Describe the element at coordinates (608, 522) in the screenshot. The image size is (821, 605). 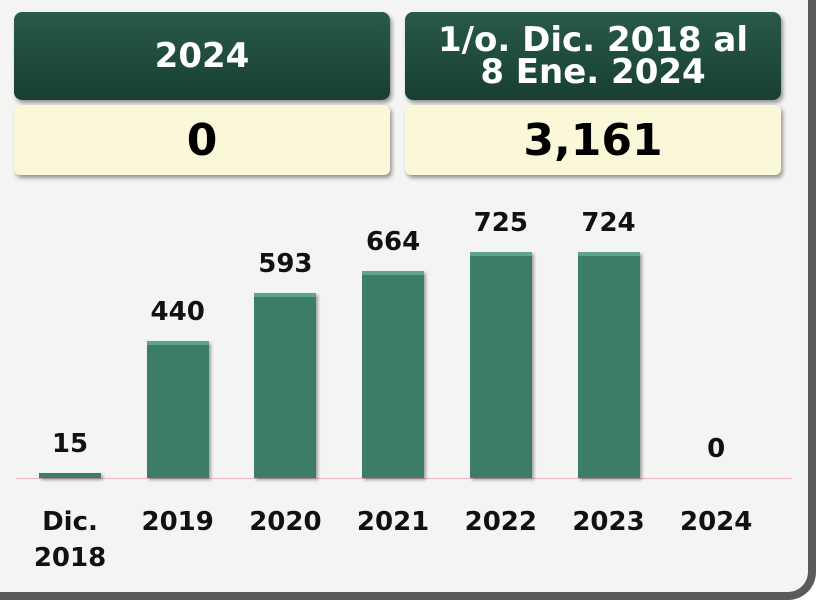
I see `x-tick-label: 2023` at that location.